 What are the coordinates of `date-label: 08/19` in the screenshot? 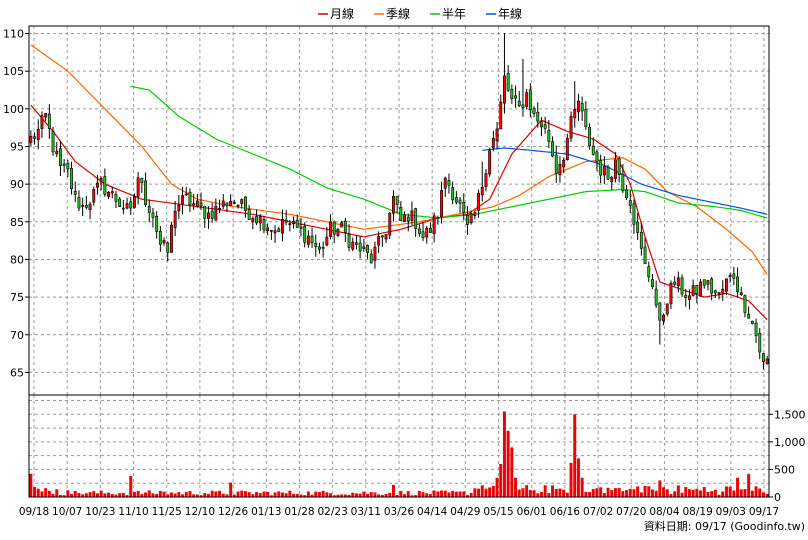 It's located at (698, 512).